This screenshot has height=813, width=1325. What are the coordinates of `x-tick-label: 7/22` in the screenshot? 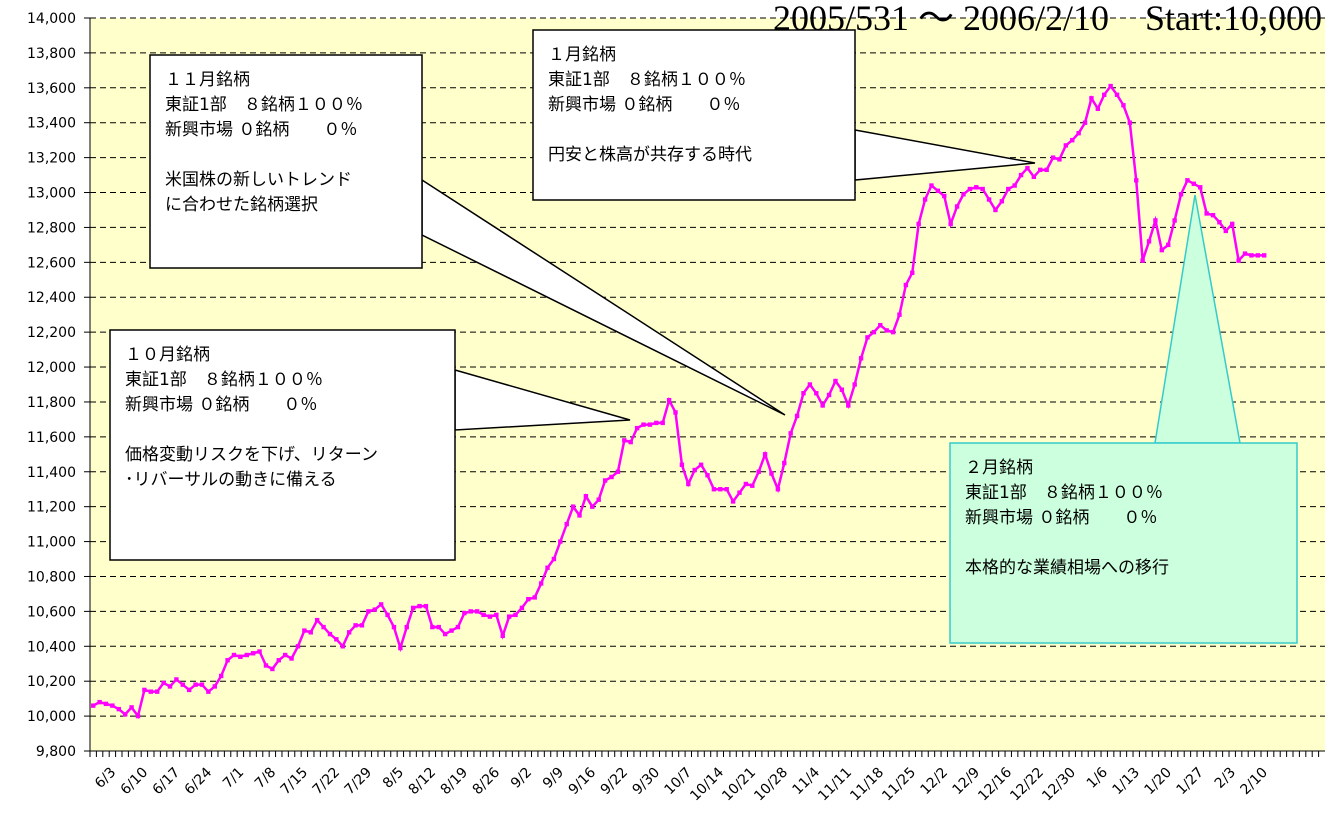 It's located at (327, 782).